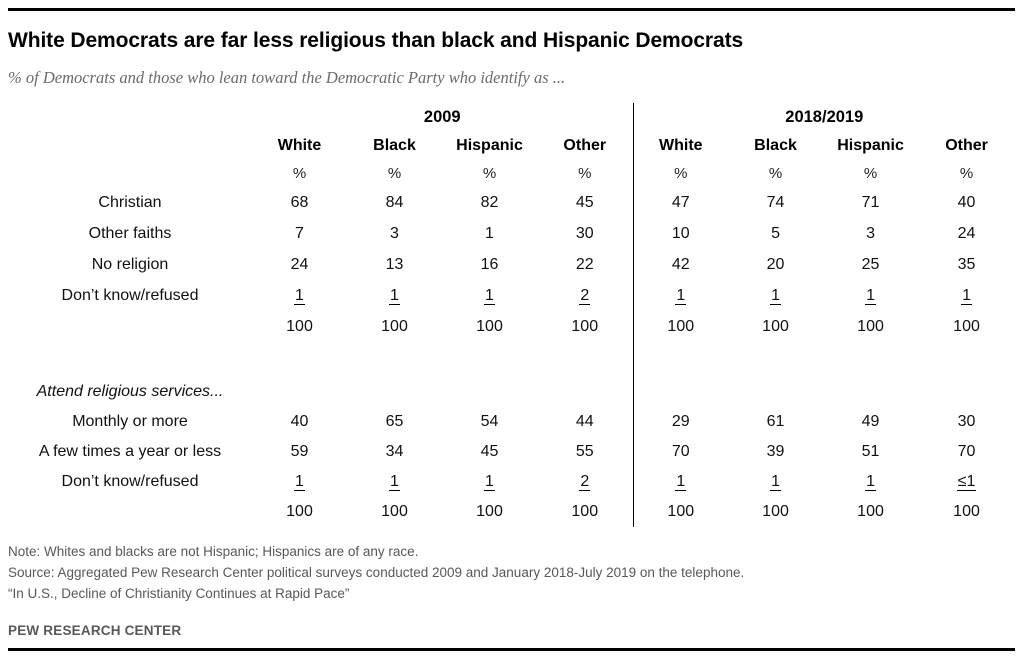 The width and height of the screenshot is (1023, 661). Describe the element at coordinates (511, 649) in the screenshot. I see `bottom-rule` at that location.